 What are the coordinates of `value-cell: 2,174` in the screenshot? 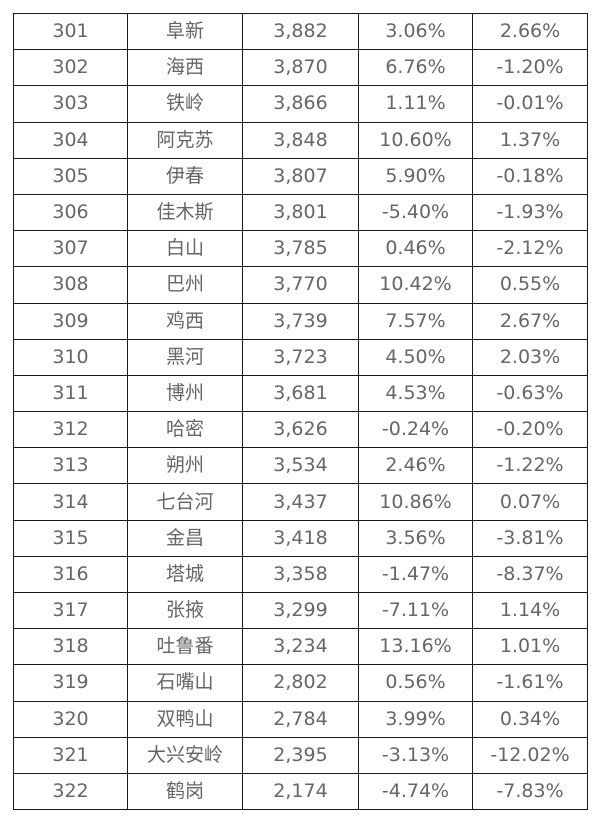 It's located at (300, 791).